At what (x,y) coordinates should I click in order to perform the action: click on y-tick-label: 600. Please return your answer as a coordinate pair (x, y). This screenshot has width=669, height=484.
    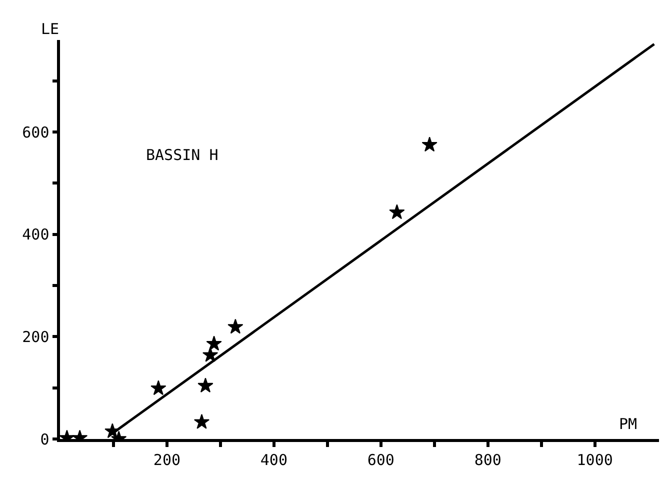
    Looking at the image, I should click on (36, 132).